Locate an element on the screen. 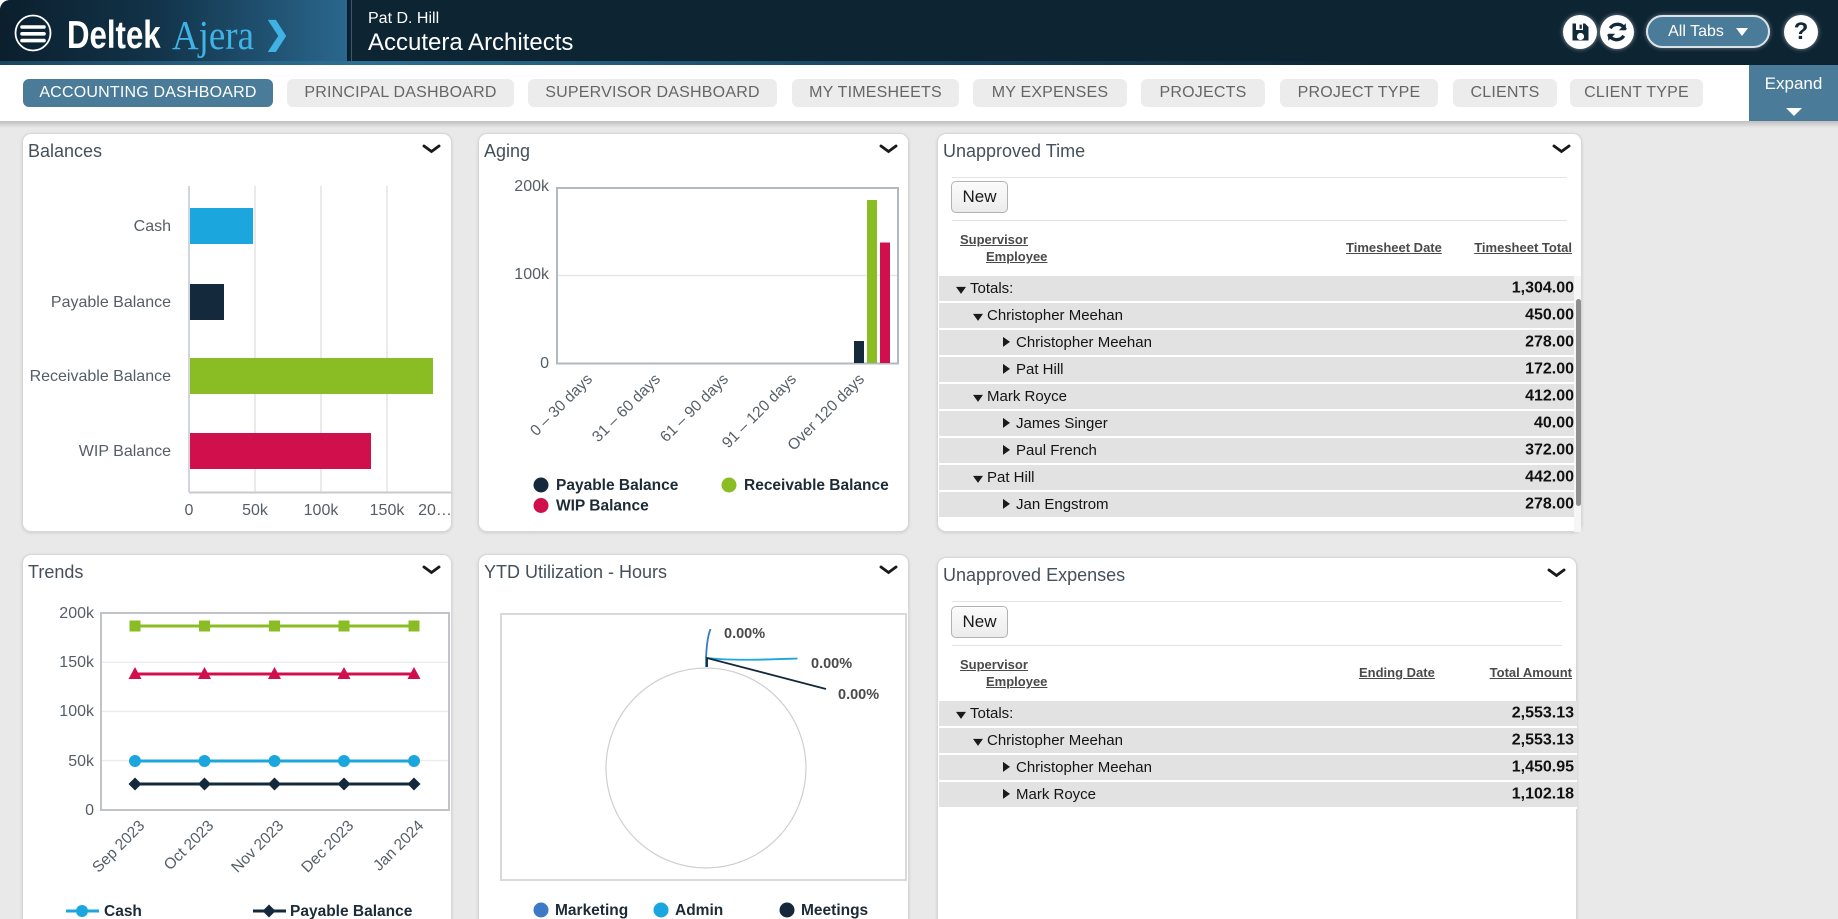  svg-text: 0 – 30 days is located at coordinates (561, 405).